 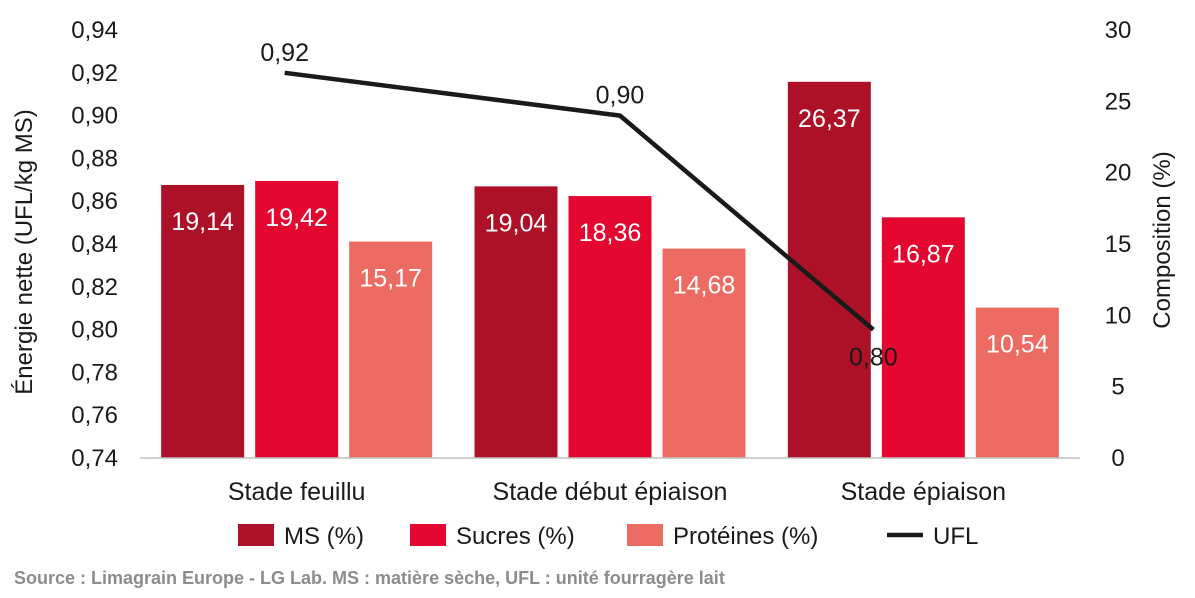 What do you see at coordinates (284, 53) in the screenshot?
I see `ufl-data-label: 0,92` at bounding box center [284, 53].